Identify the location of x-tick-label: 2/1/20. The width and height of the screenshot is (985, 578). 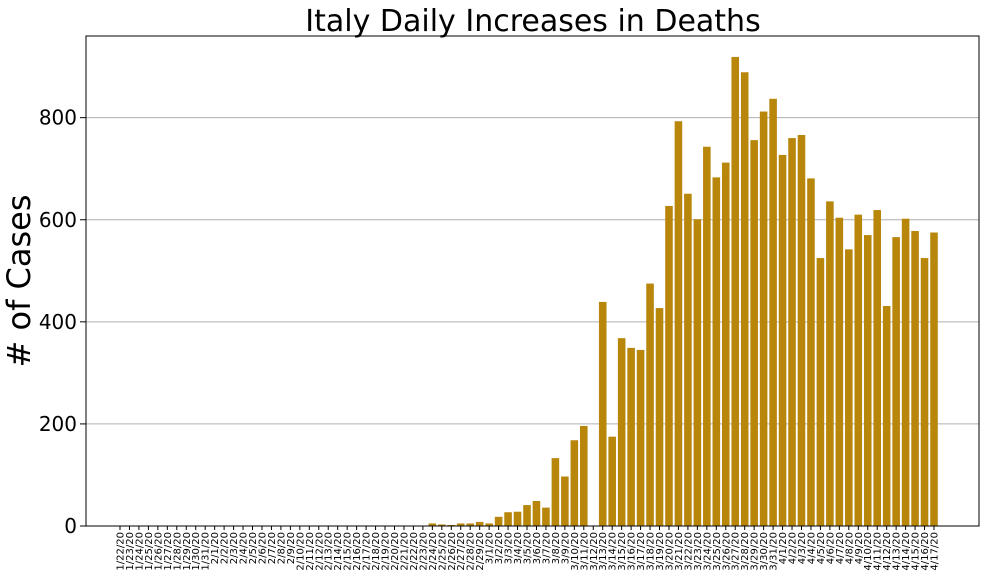
(215, 548).